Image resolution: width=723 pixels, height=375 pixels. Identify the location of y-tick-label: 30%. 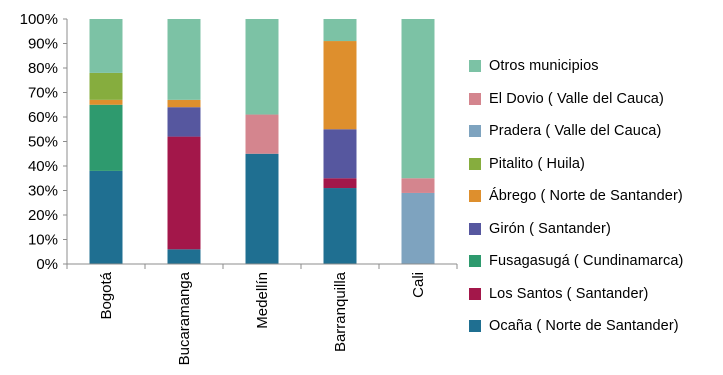
(43, 191).